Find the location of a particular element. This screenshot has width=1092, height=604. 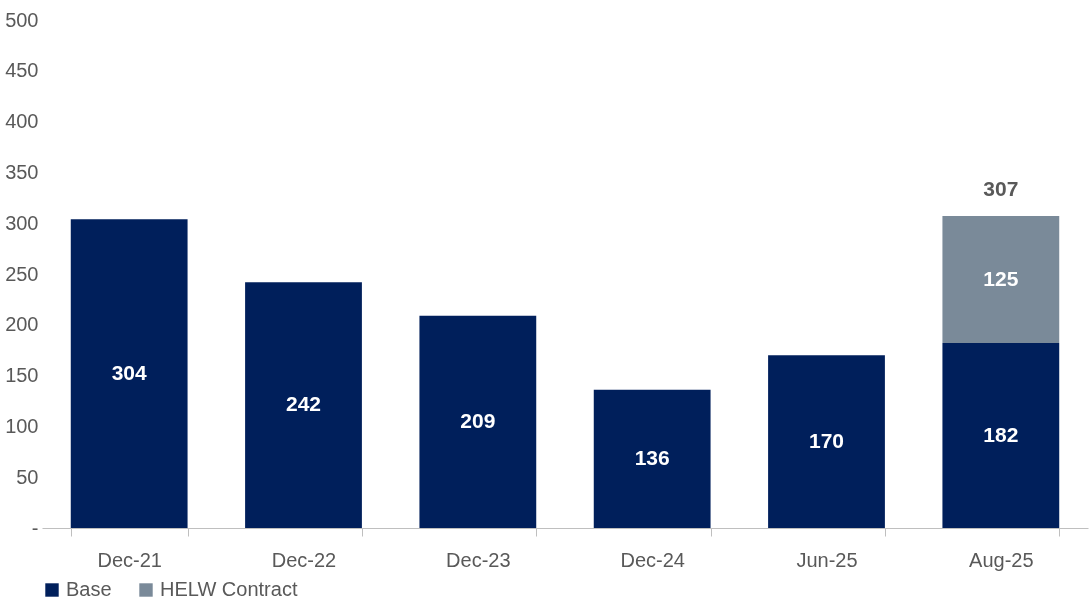

y-tick-label: - is located at coordinates (35, 527).